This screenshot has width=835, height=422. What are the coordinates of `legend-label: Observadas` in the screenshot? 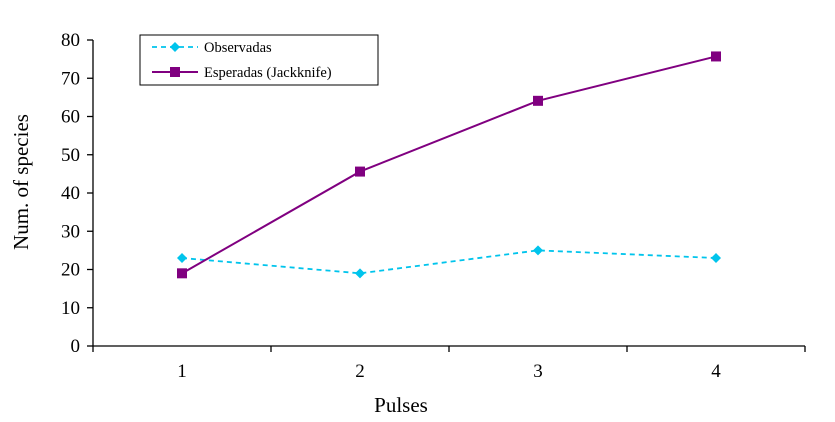 It's located at (238, 48).